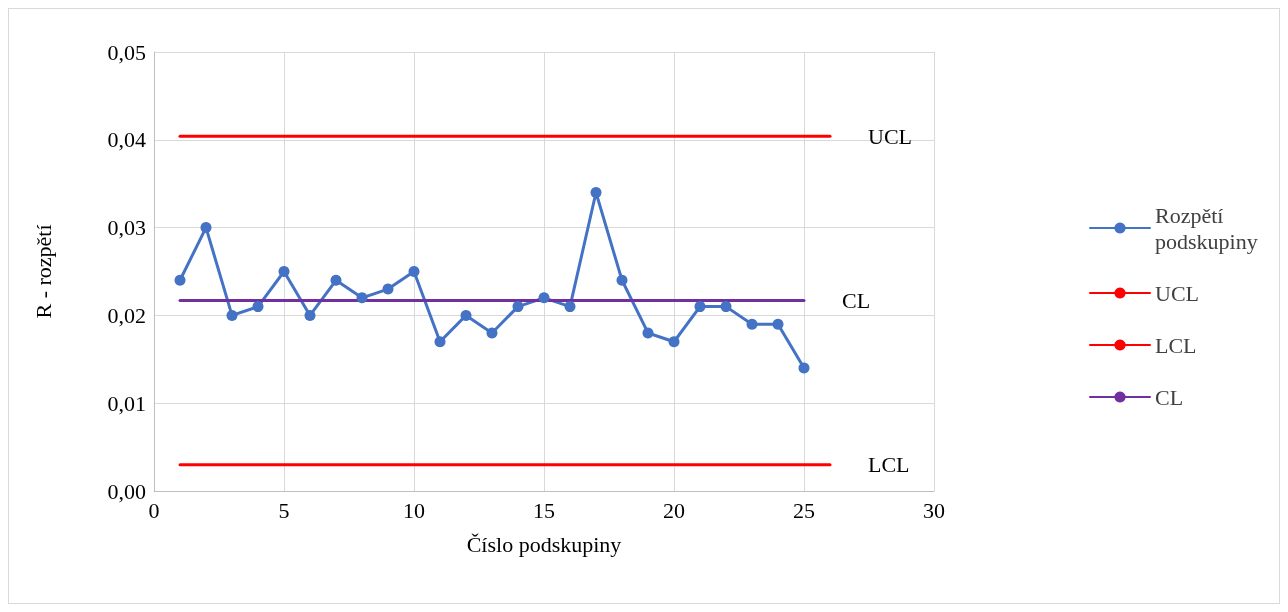 The width and height of the screenshot is (1288, 612). I want to click on x-tick-label: 5, so click(284, 510).